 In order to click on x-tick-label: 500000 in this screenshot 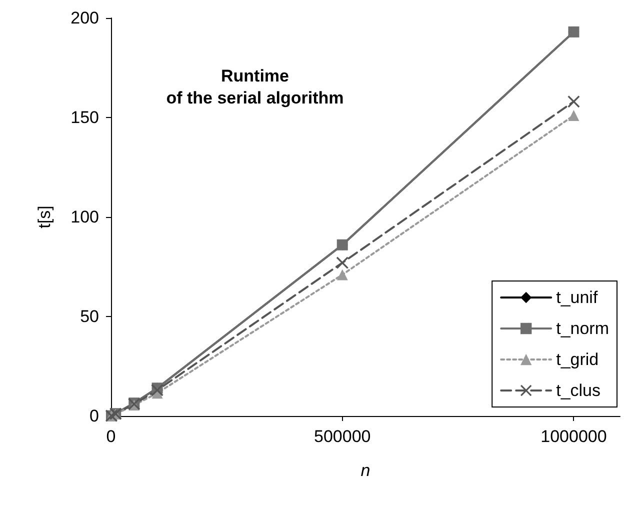, I will do `click(342, 436)`.